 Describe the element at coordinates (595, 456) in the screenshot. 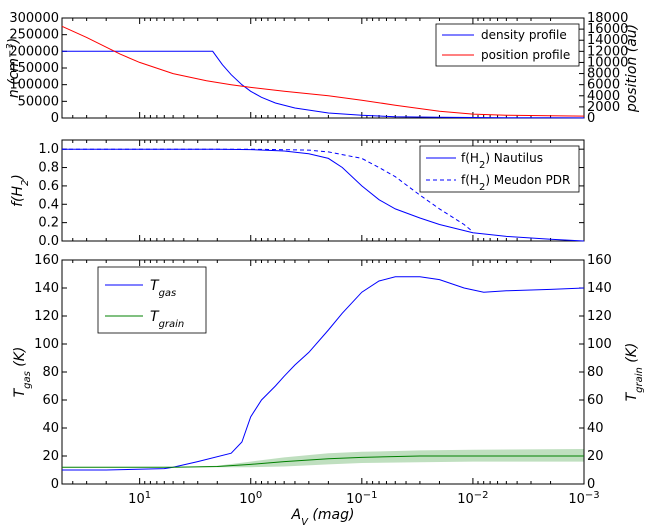

I see `y2-tick-label: 20` at that location.